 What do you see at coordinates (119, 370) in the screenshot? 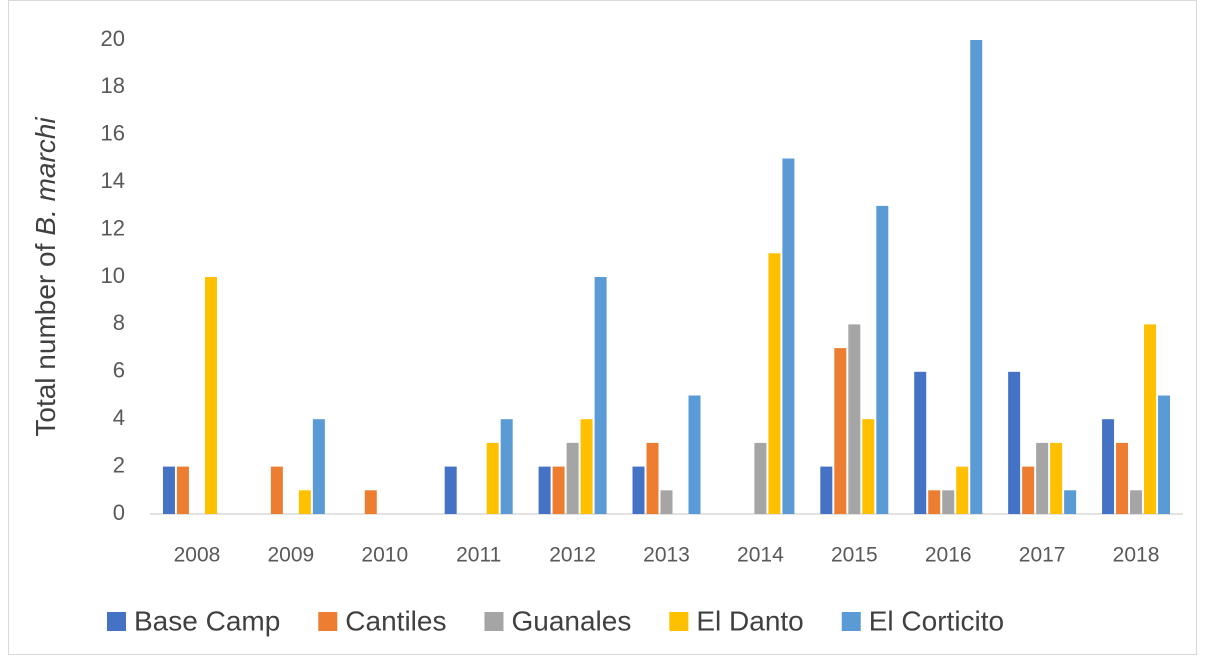
I see `y-tick-label: 6` at bounding box center [119, 370].